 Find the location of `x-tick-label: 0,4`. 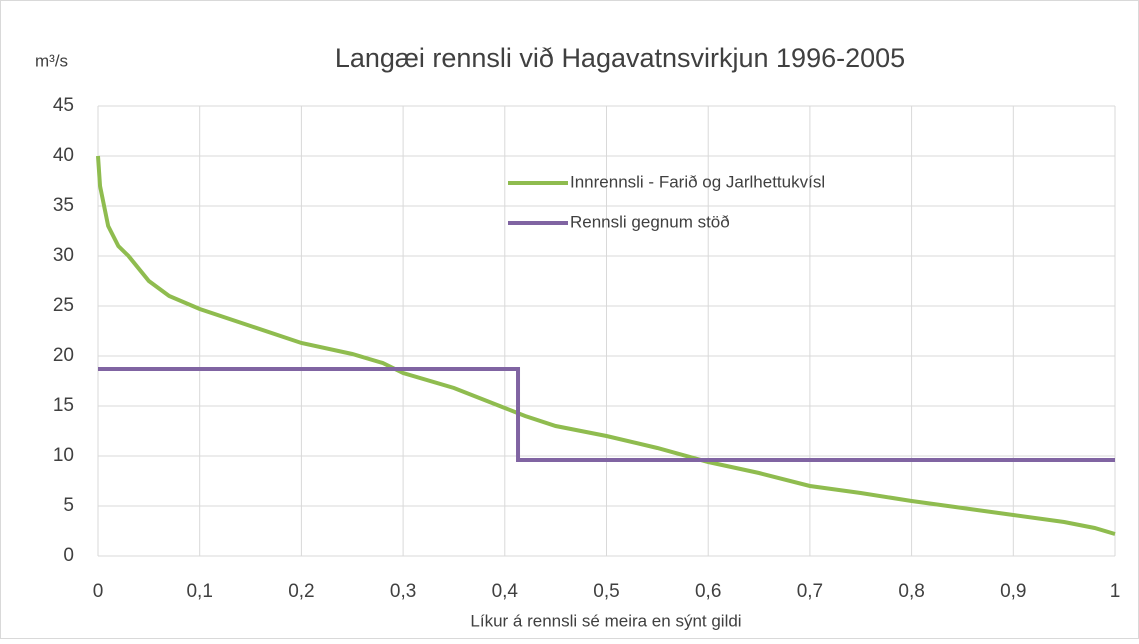

x-tick-label: 0,4 is located at coordinates (505, 591).